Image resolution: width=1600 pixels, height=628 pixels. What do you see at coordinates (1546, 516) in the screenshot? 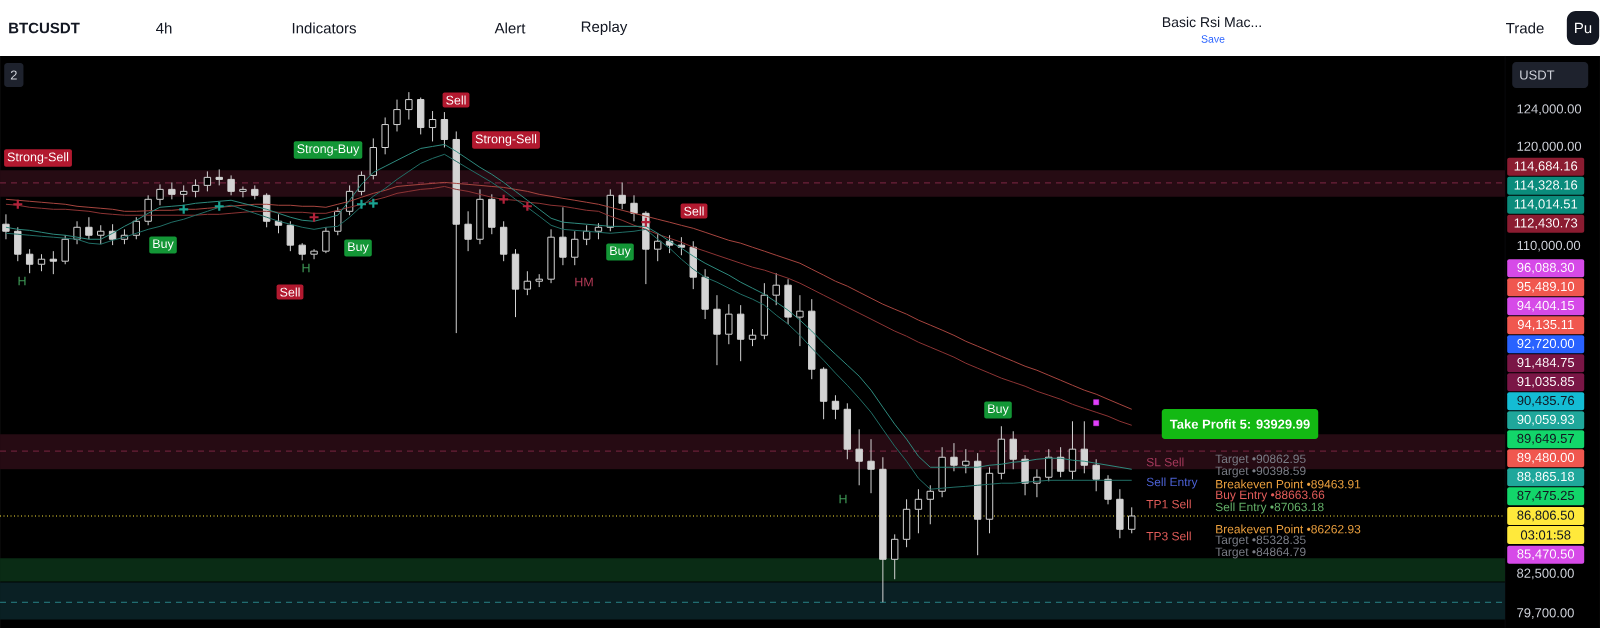
I see `ref-line-label: 86,806.50` at bounding box center [1546, 516].